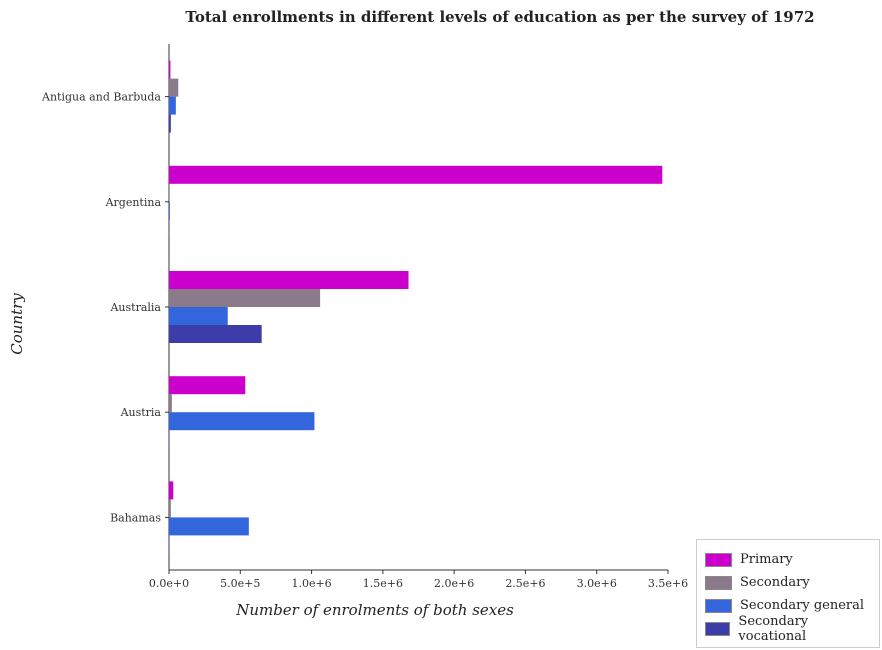  I want to click on legend-item: Secondary general, so click(788, 605).